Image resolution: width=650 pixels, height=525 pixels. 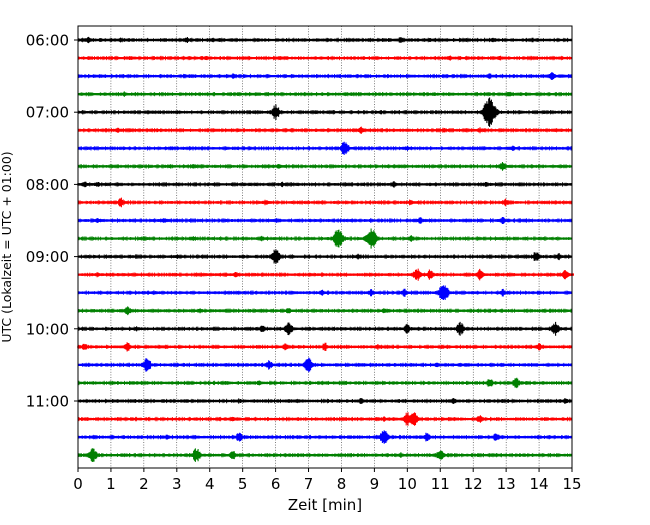 I want to click on x-tick-label: 13, so click(x=506, y=484).